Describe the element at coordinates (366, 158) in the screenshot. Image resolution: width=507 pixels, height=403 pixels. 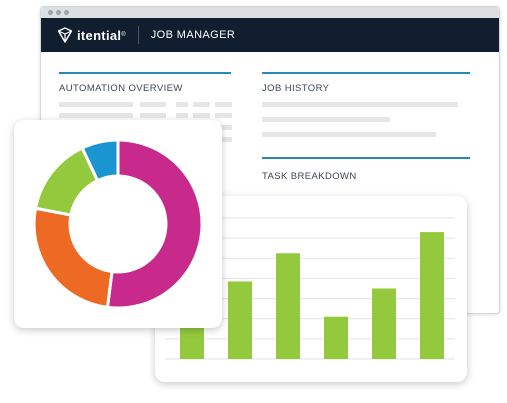
I see `task-breakdown-rule` at that location.